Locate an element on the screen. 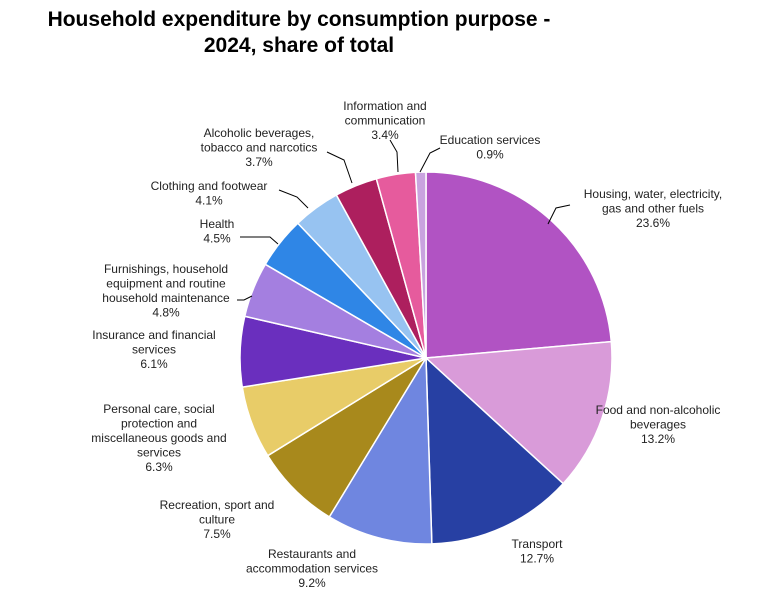 The image size is (768, 597). slice-label-5: Recreation, sport and culture 7.5% is located at coordinates (217, 519).